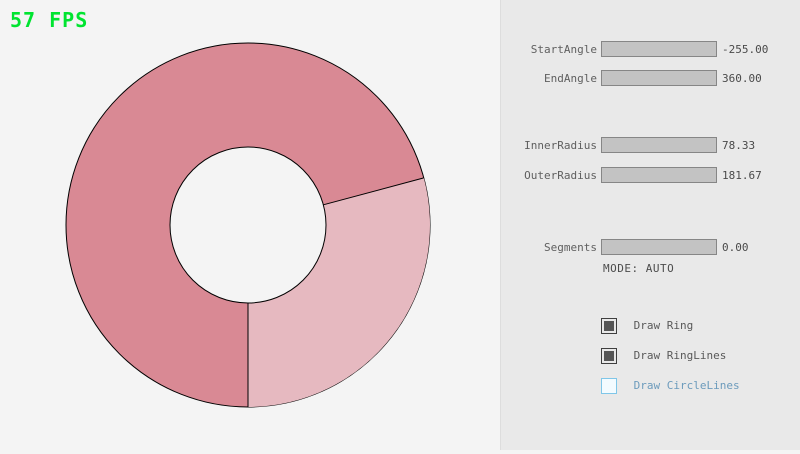 Image resolution: width=800 pixels, height=454 pixels. Describe the element at coordinates (570, 247) in the screenshot. I see `segments-label: Segments` at that location.